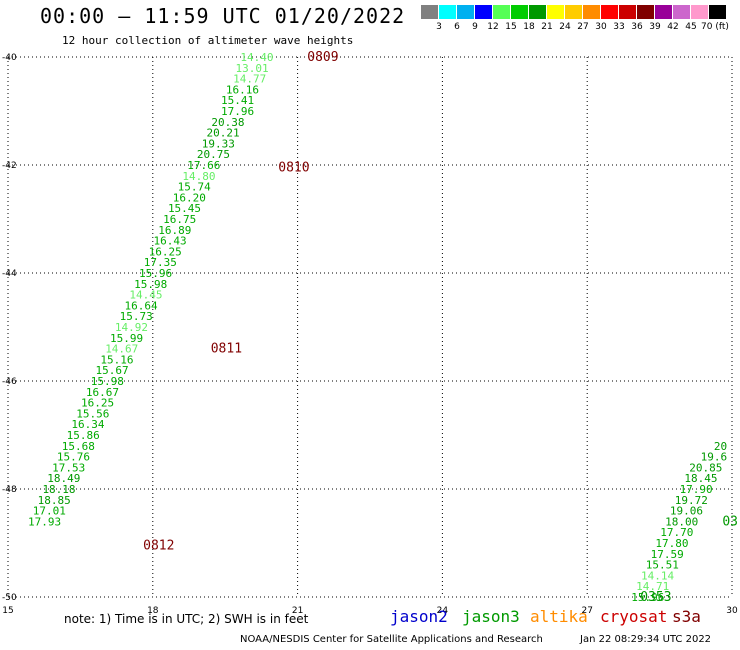 The width and height of the screenshot is (740, 650). Describe the element at coordinates (547, 27) in the screenshot. I see `color-scale-tick: 21` at that location.